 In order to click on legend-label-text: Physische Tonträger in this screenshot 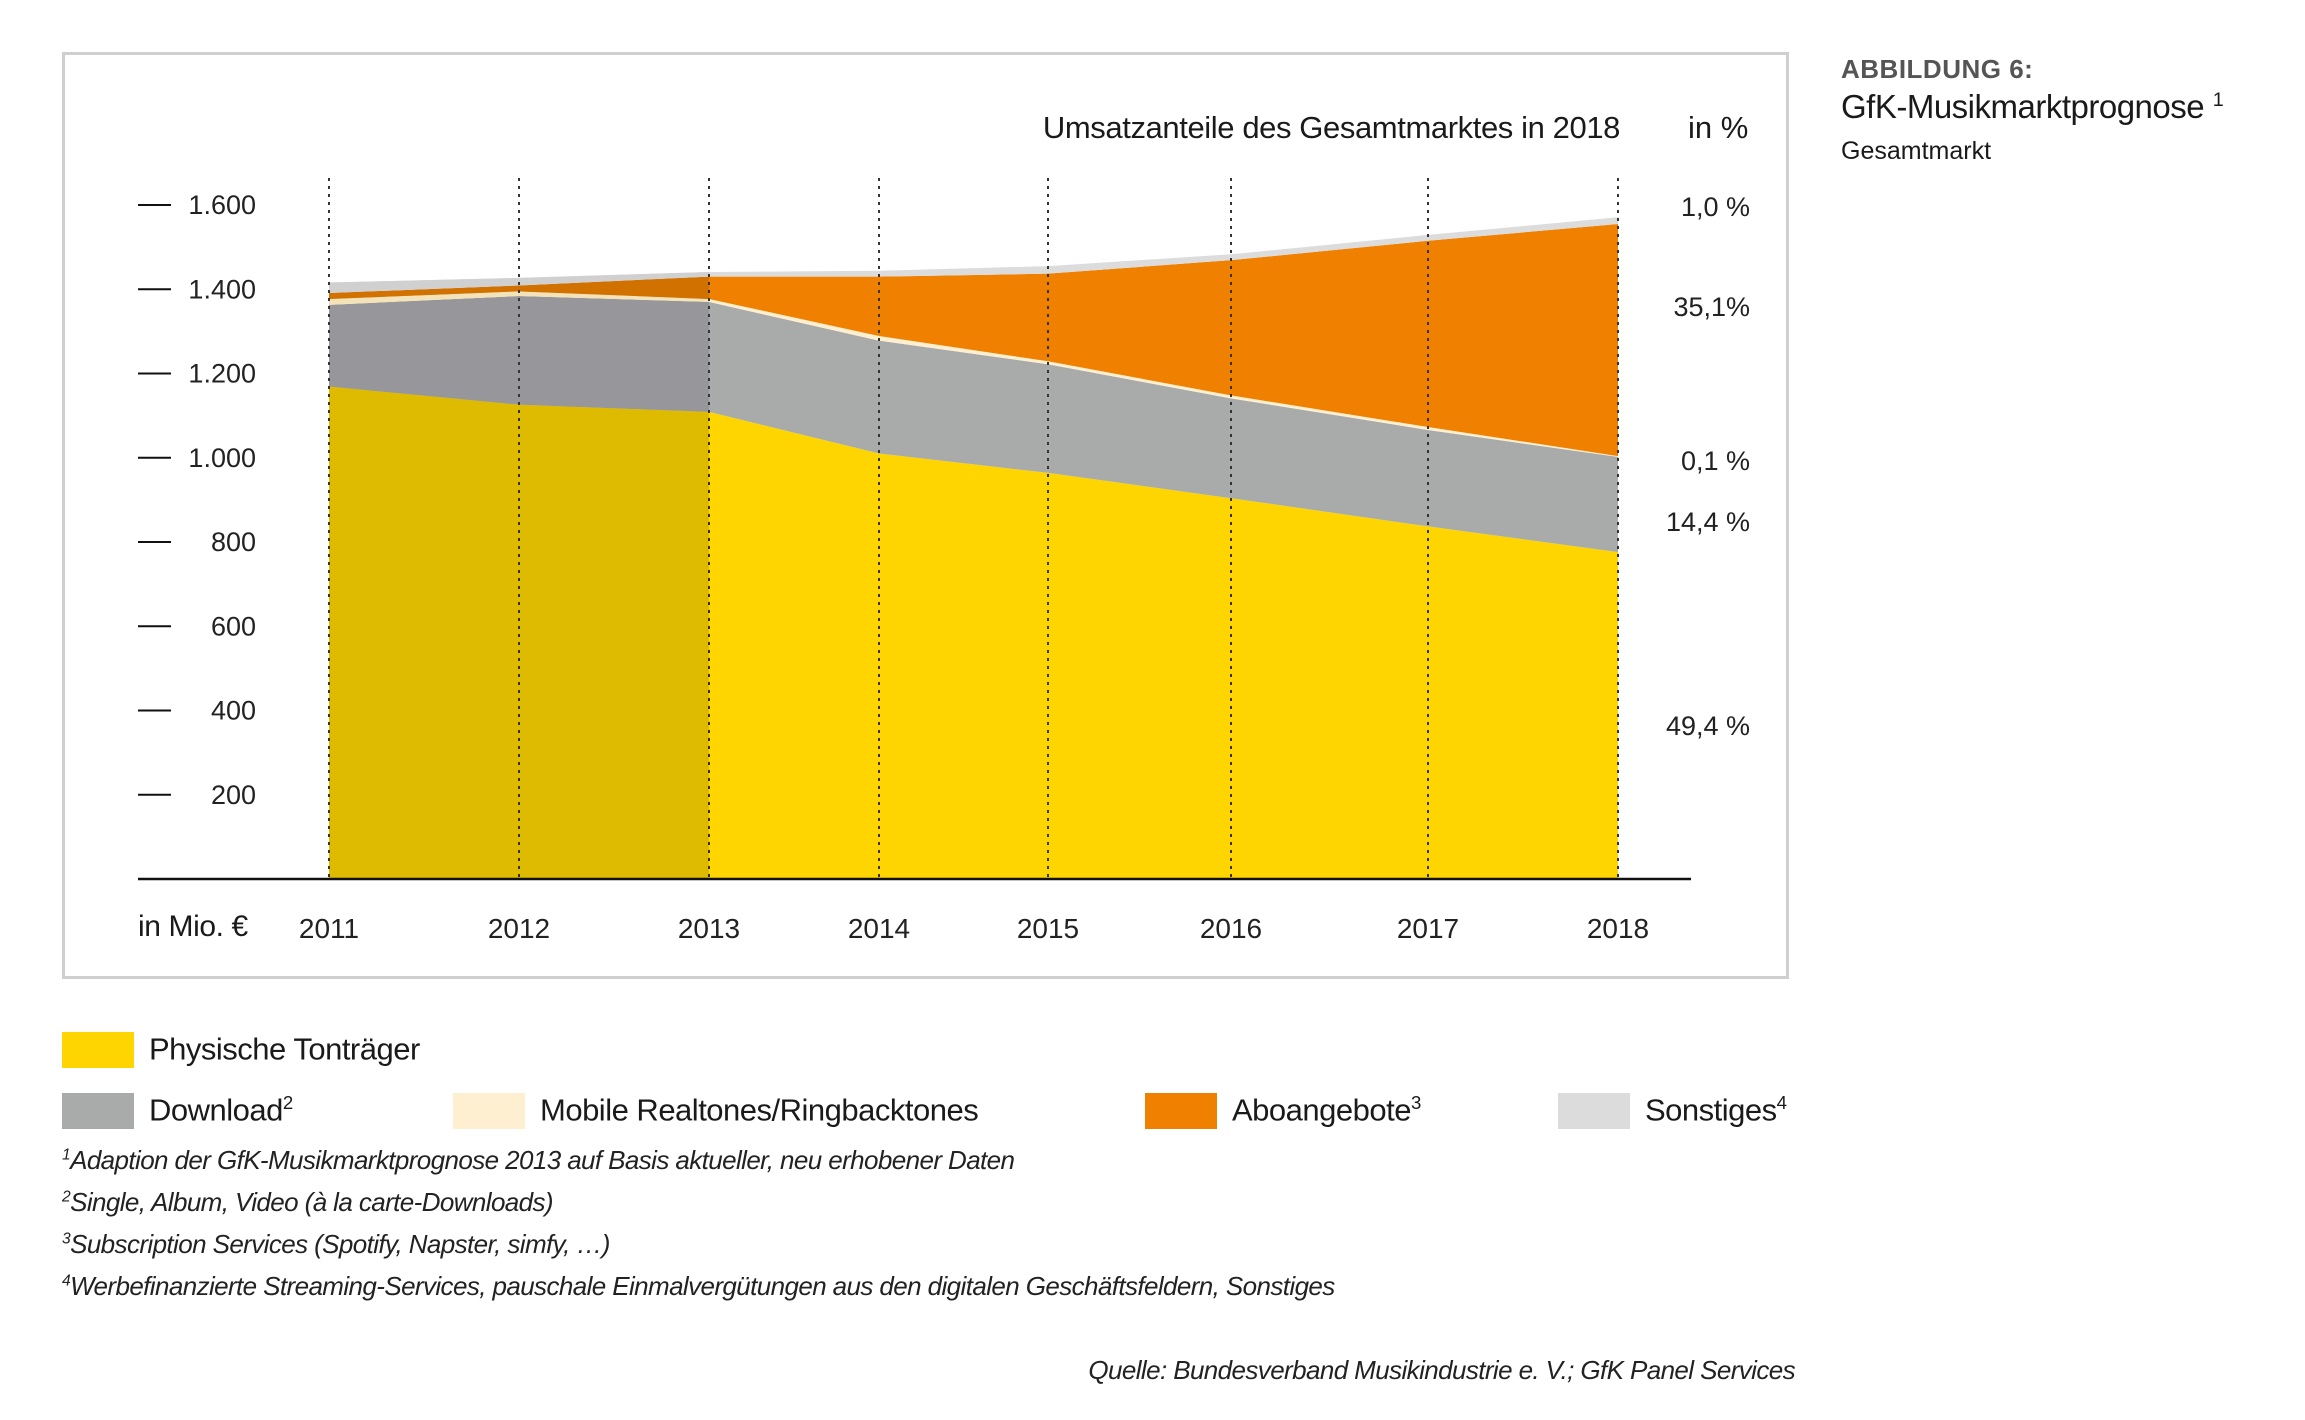, I will do `click(284, 1049)`.